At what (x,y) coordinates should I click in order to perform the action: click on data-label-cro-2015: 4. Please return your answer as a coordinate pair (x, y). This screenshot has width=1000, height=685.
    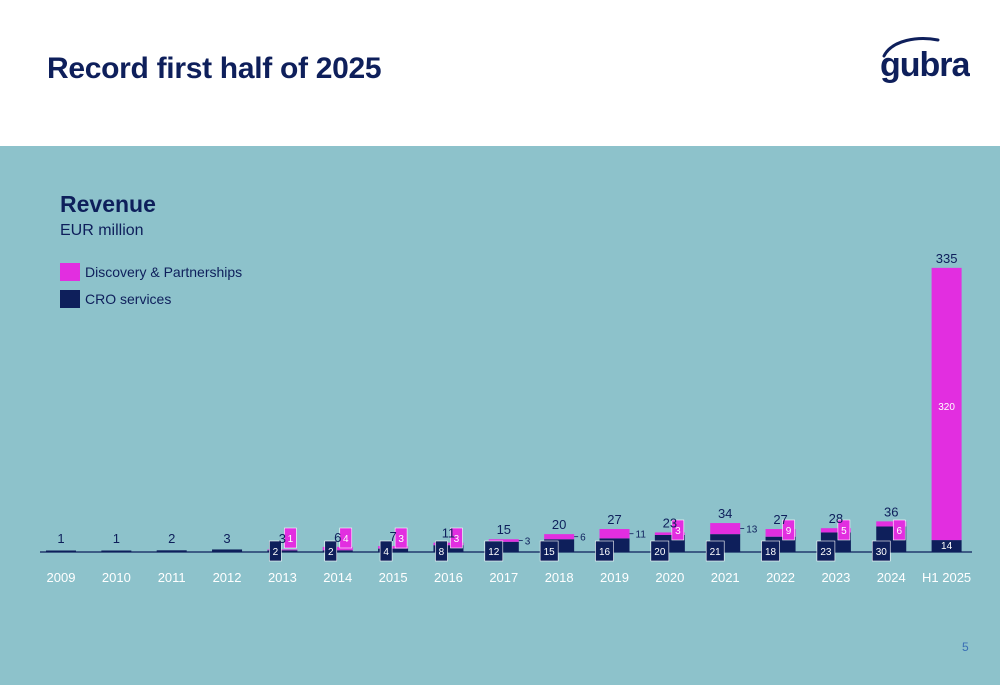
    Looking at the image, I should click on (386, 552).